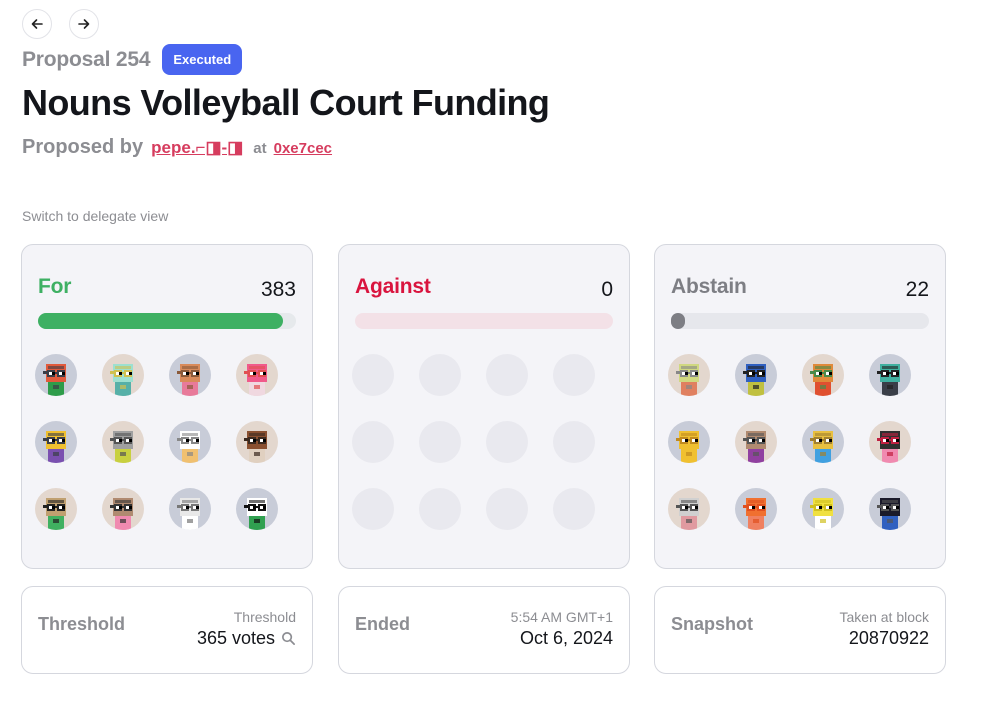 The height and width of the screenshot is (717, 1006). What do you see at coordinates (161, 321) in the screenshot?
I see `for-progress-fill` at bounding box center [161, 321].